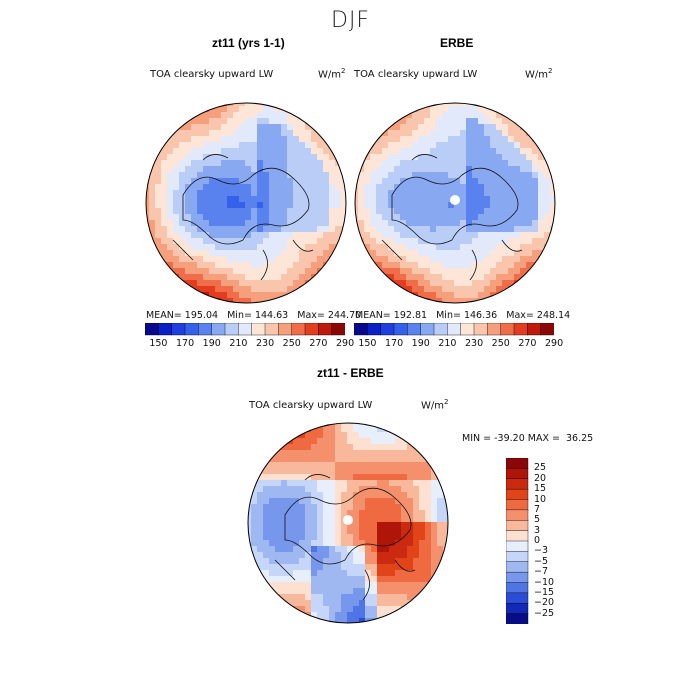  What do you see at coordinates (554, 343) in the screenshot?
I see `panel-2-colorbar-tick-label: 290` at bounding box center [554, 343].